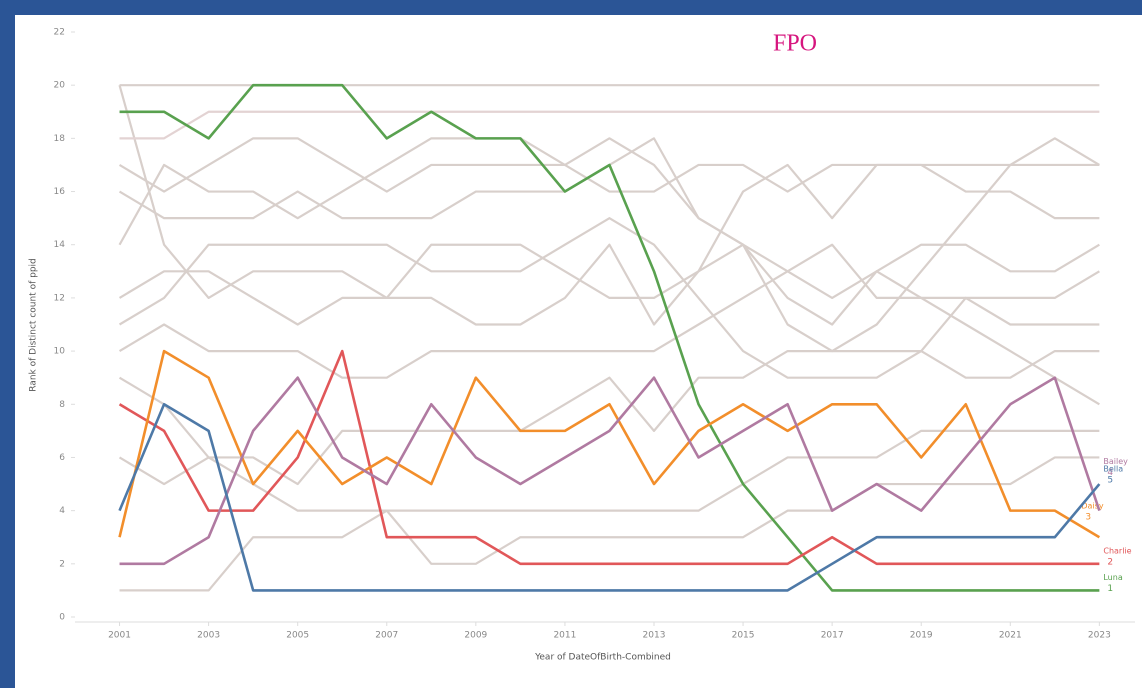 This screenshot has width=1142, height=688. I want to click on series-end-value: 5, so click(1110, 481).